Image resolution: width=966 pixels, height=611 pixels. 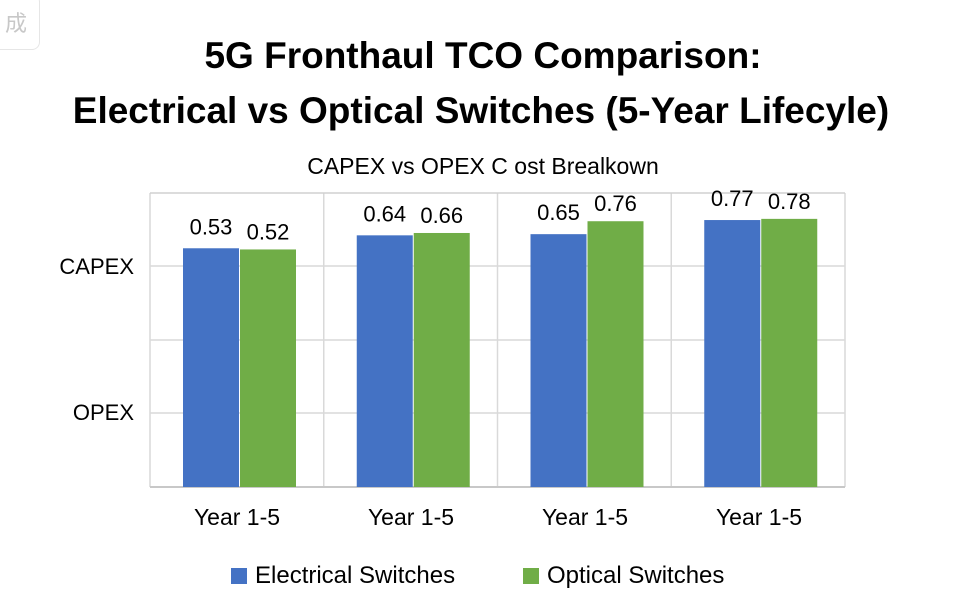 What do you see at coordinates (355, 575) in the screenshot?
I see `legend-label: Electrical Switches` at bounding box center [355, 575].